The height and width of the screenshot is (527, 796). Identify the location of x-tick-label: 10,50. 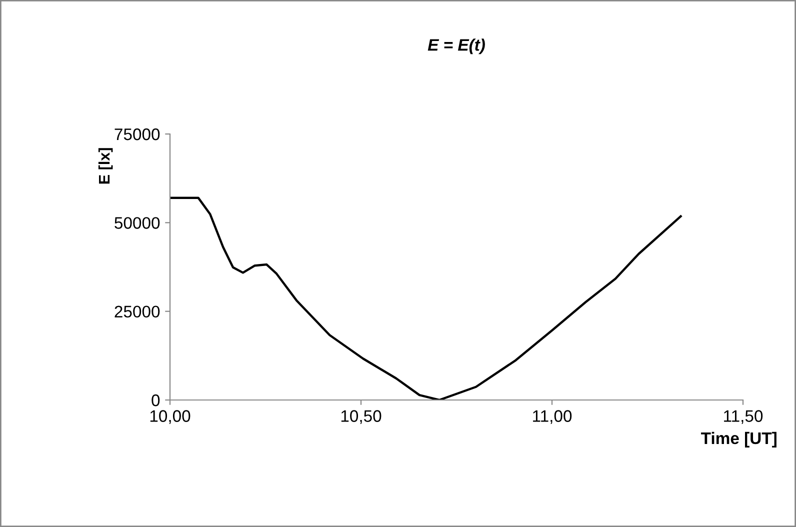
(361, 417).